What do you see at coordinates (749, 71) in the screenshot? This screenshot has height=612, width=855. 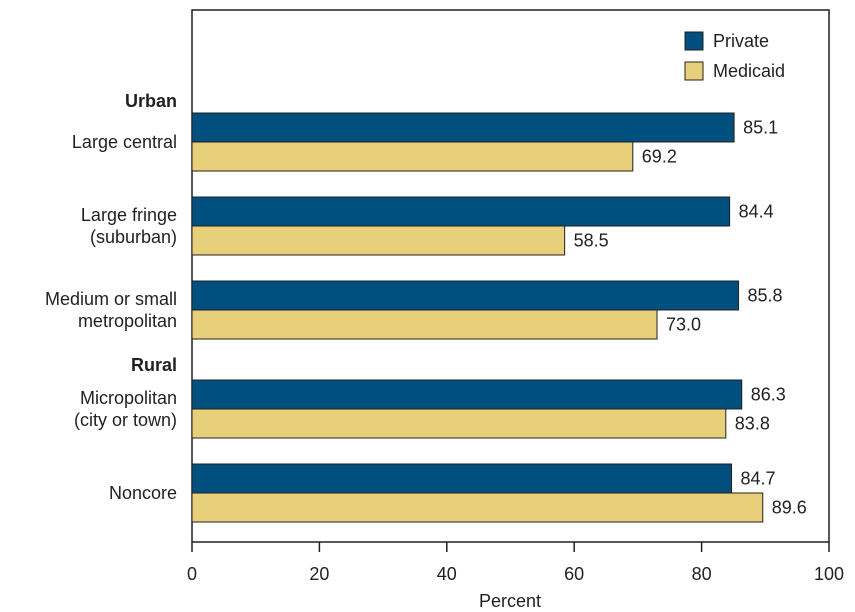 I see `legend-label-medicaid: Medicaid` at bounding box center [749, 71].